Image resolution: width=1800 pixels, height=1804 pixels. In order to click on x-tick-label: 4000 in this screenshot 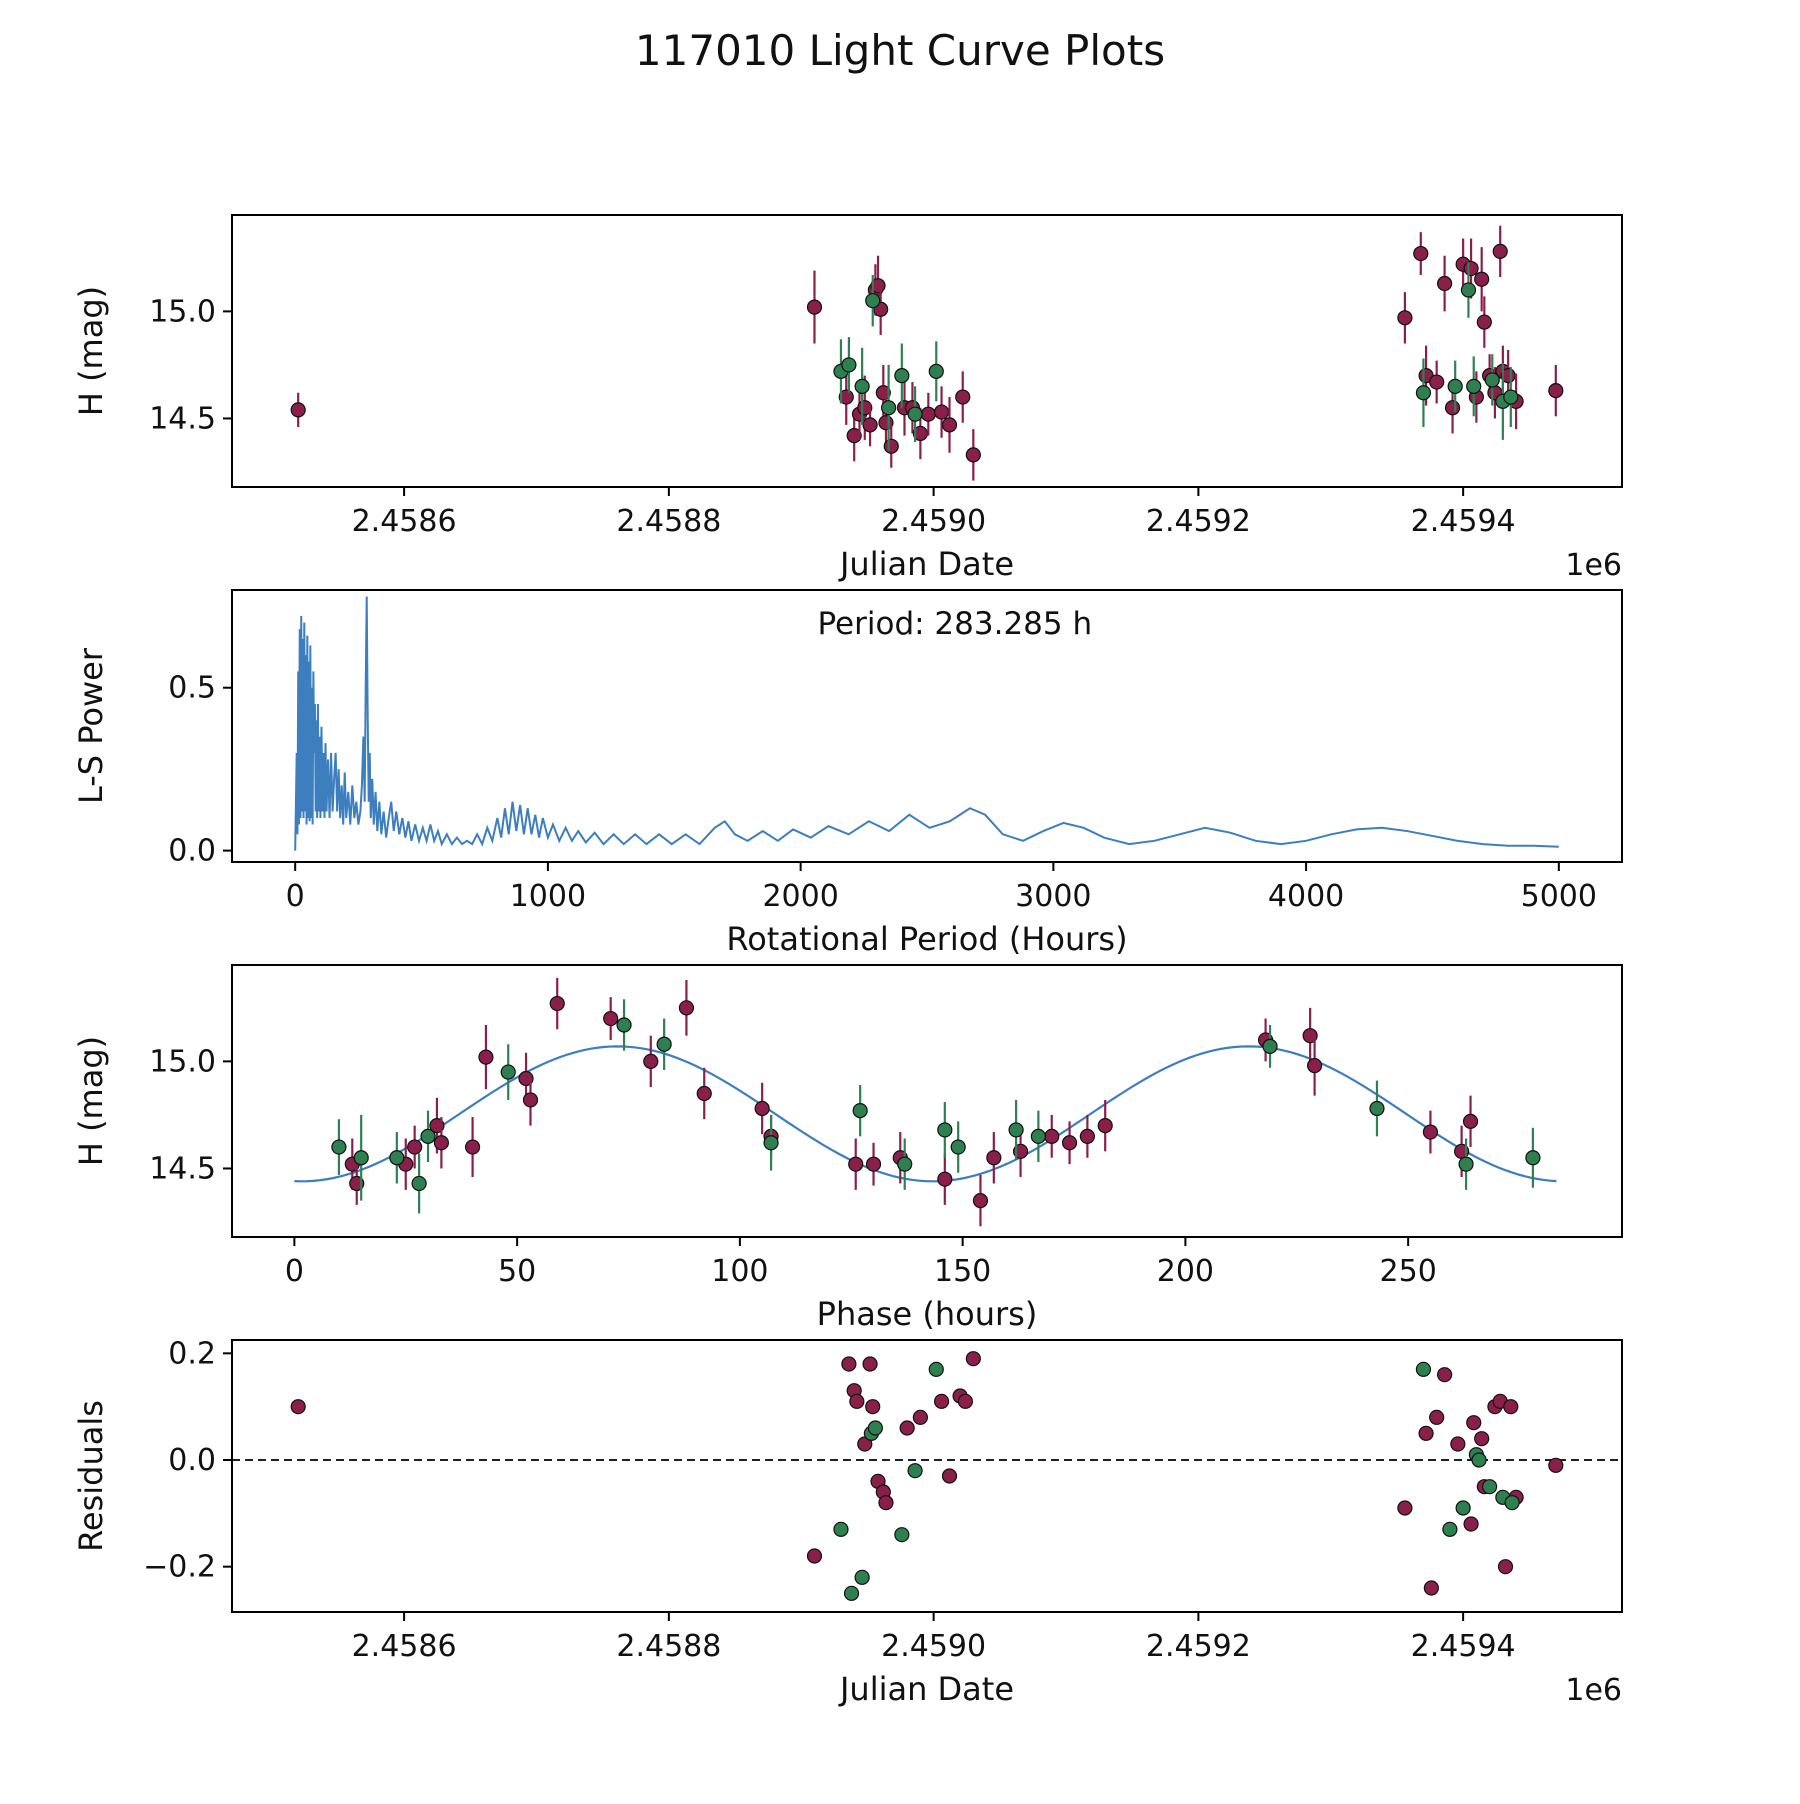, I will do `click(1306, 896)`.